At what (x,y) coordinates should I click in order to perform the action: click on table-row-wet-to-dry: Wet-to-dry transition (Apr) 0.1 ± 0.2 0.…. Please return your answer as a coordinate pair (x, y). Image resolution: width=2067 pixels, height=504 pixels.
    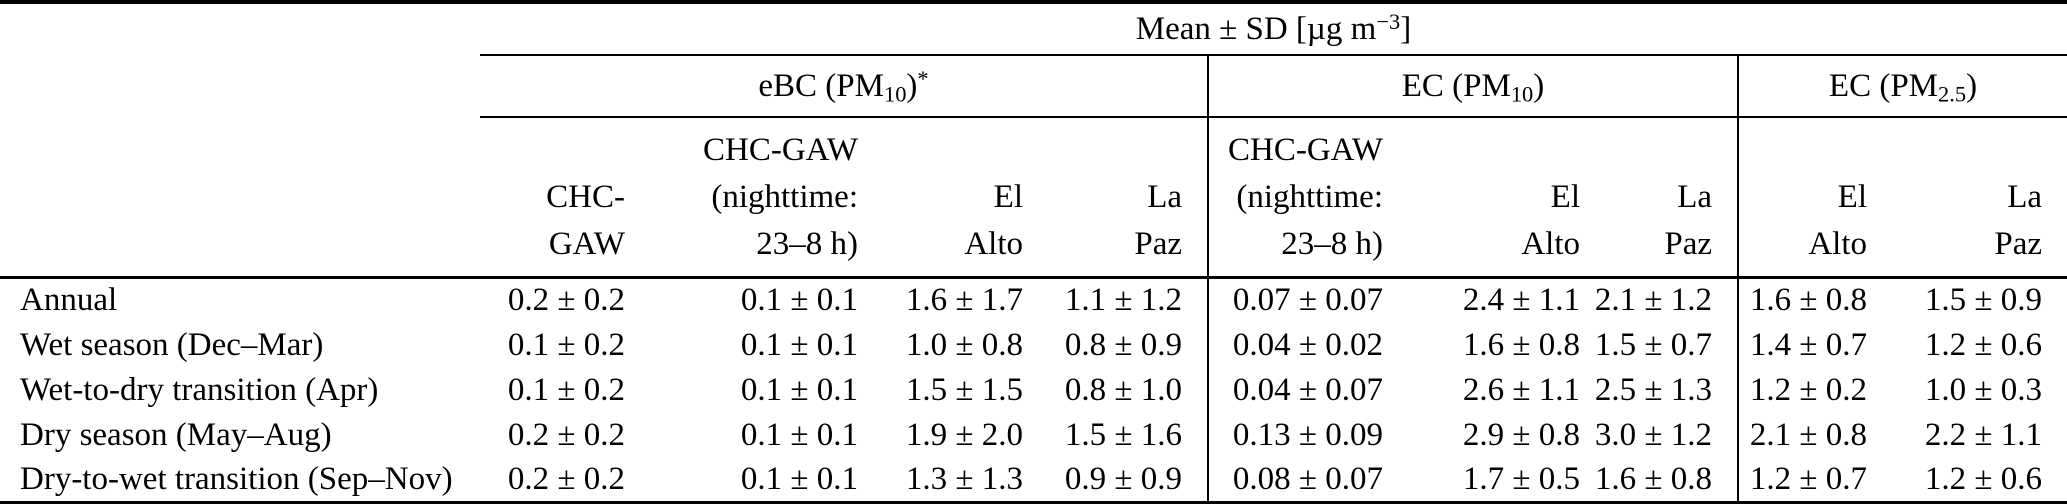
    Looking at the image, I should click on (1033, 390).